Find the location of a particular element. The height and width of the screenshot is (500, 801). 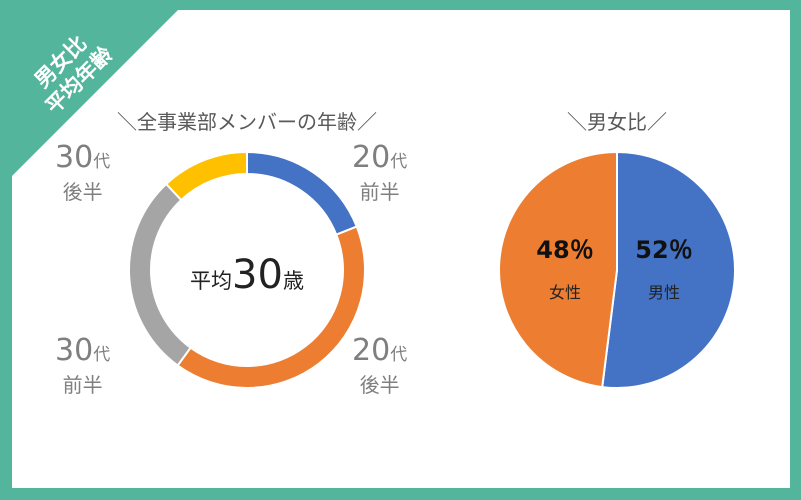

average-suffix: 歳 is located at coordinates (293, 281).